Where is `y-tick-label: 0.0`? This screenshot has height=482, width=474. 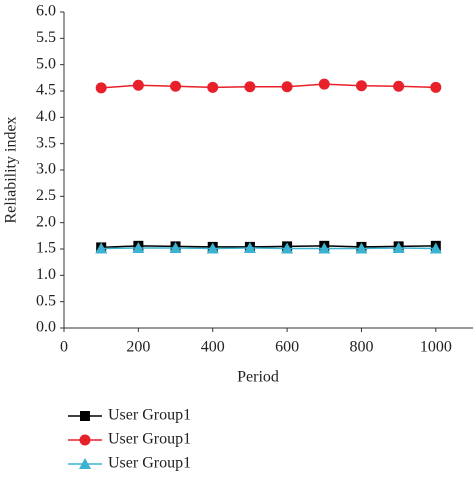 y-tick-label: 0.0 is located at coordinates (46, 327).